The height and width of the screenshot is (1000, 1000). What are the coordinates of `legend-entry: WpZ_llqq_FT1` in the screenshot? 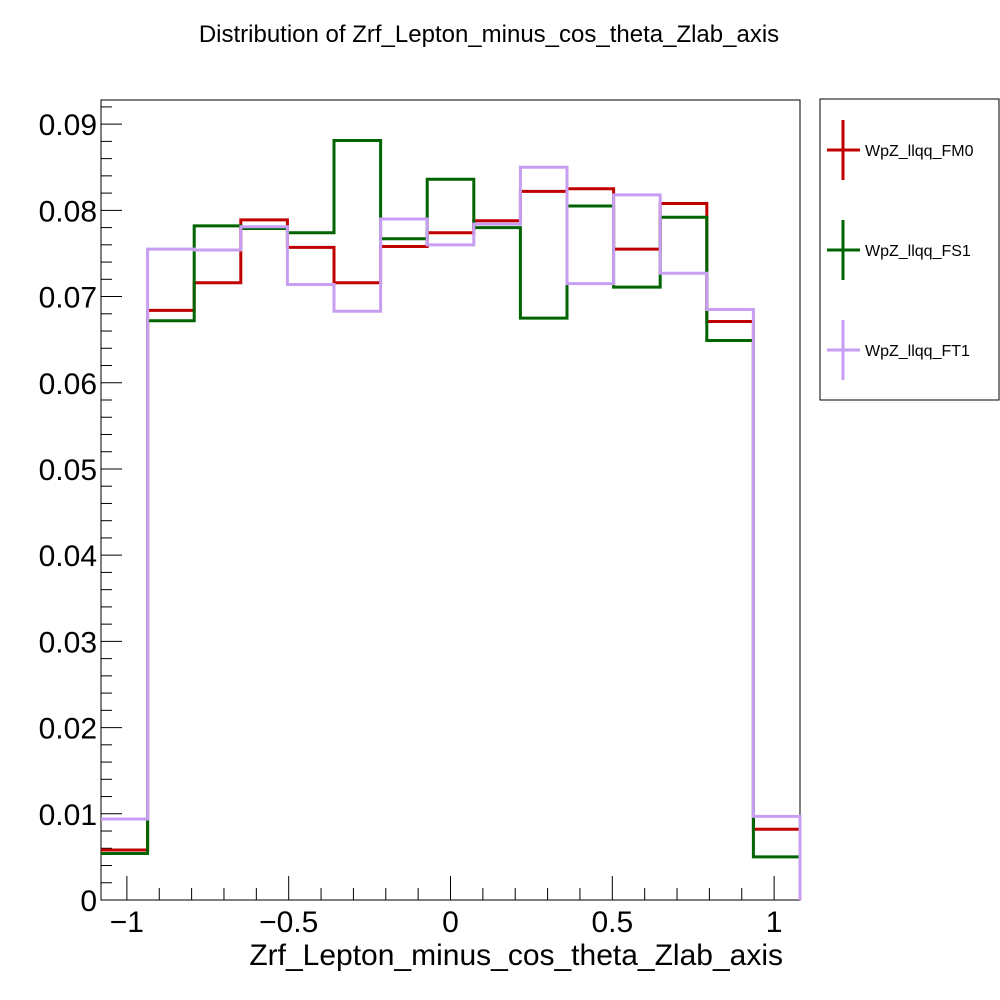 It's located at (898, 350).